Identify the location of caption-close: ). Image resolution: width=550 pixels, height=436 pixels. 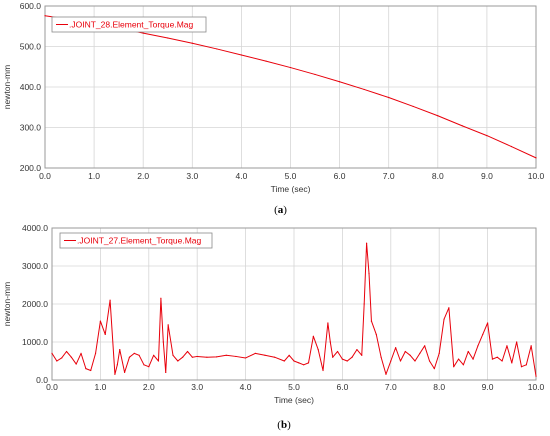
(285, 210).